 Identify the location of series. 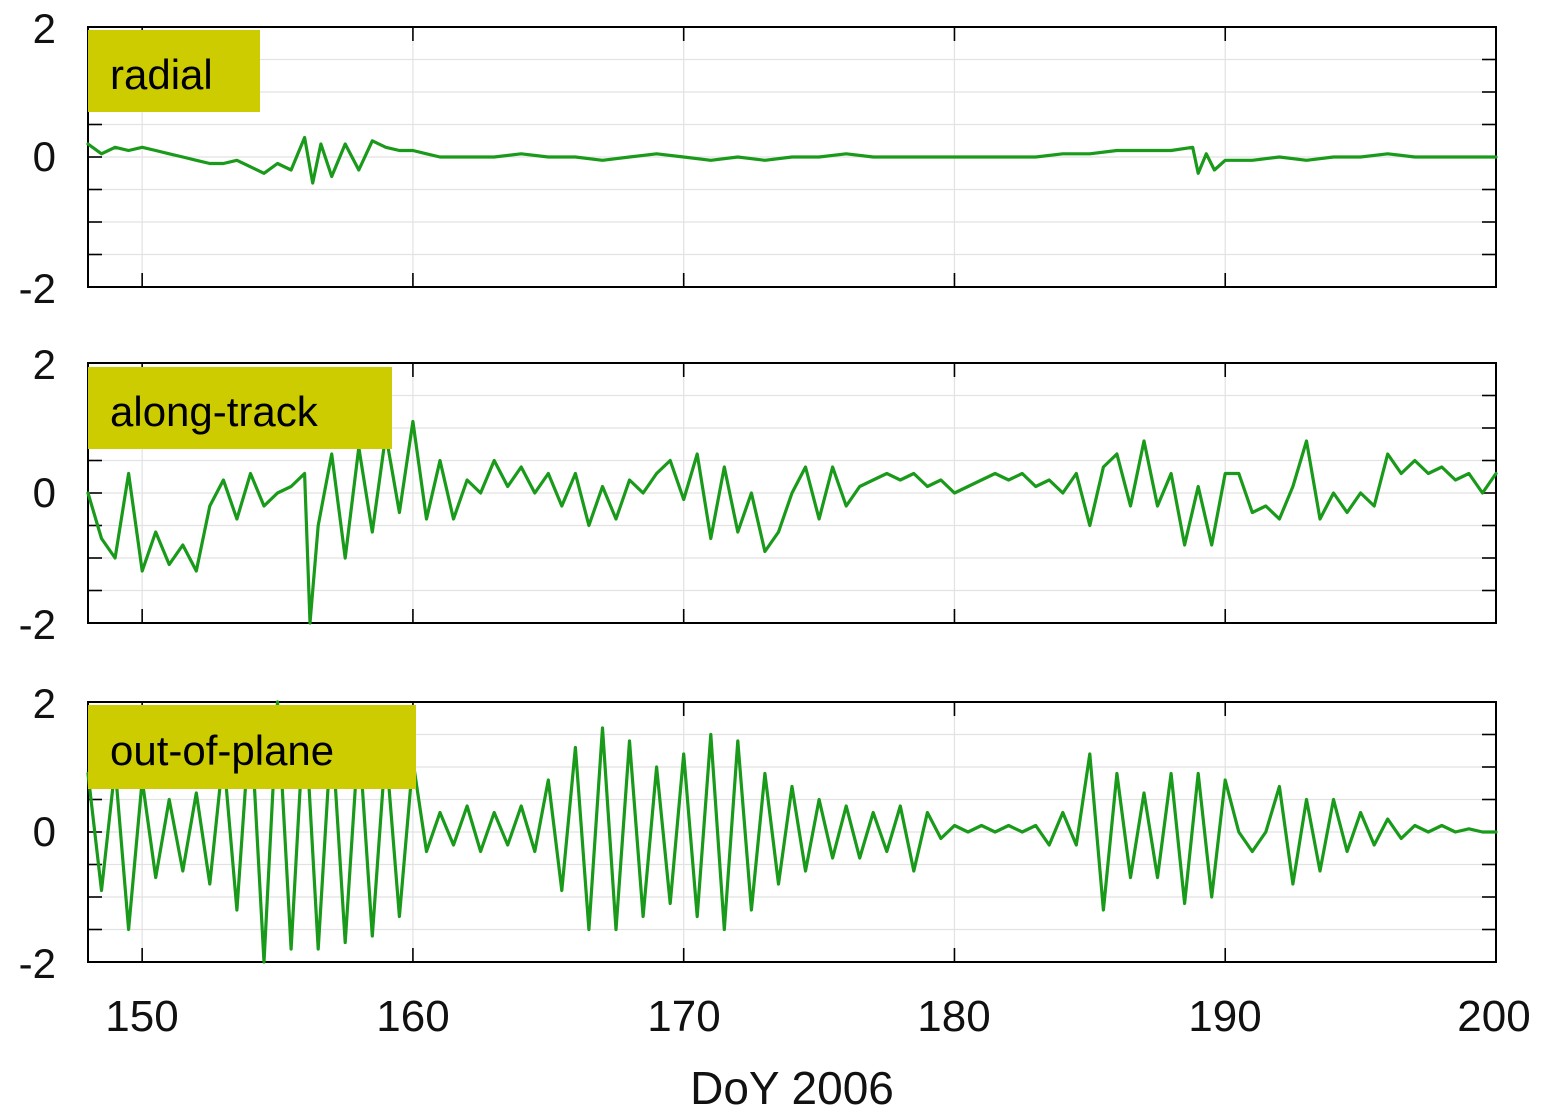
(792, 160).